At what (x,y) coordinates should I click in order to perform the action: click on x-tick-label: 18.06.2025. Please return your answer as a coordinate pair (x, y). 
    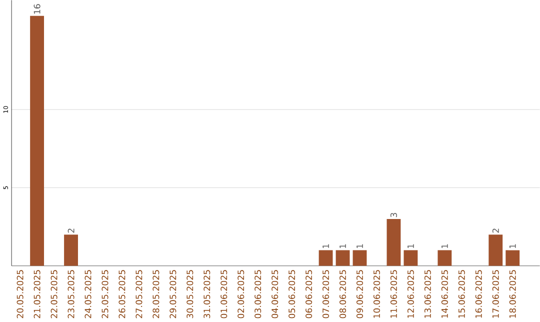
    Looking at the image, I should click on (512, 294).